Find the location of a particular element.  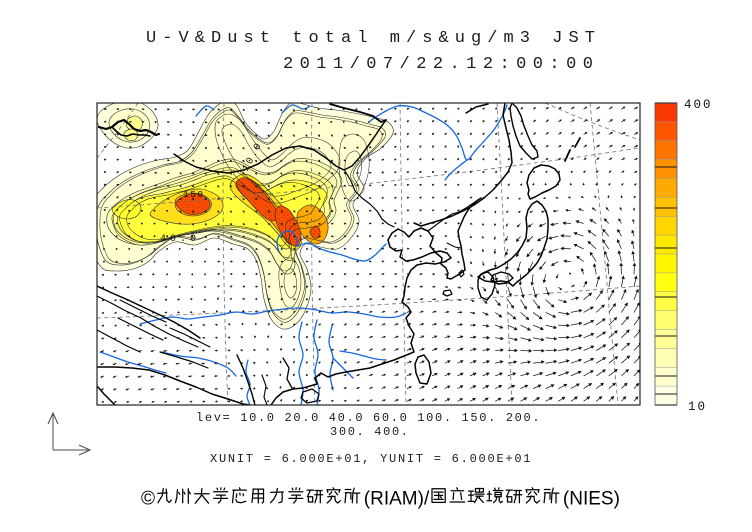

svg-text: 150 is located at coordinates (194, 194).